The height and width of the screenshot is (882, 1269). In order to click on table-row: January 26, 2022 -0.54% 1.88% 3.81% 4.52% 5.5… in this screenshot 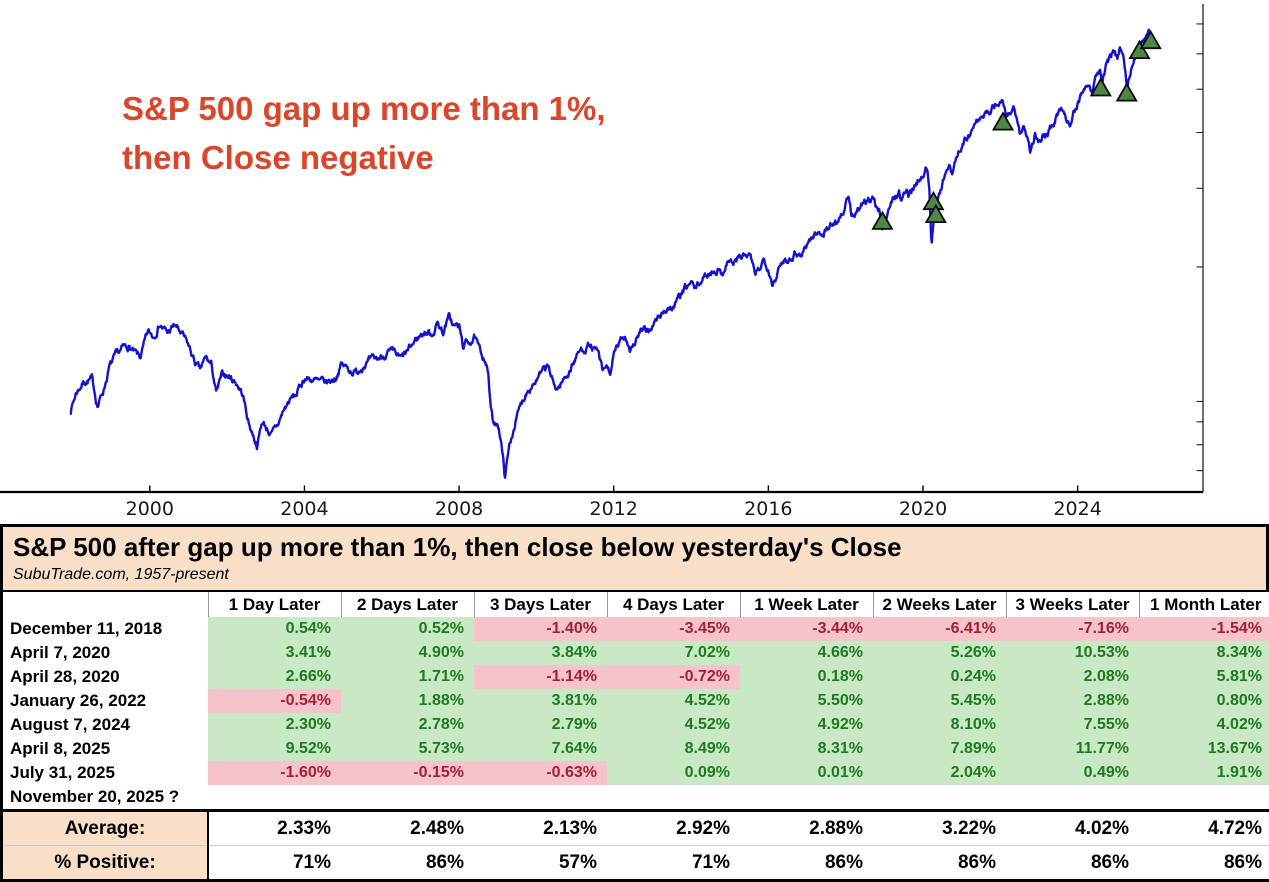, I will do `click(636, 701)`.